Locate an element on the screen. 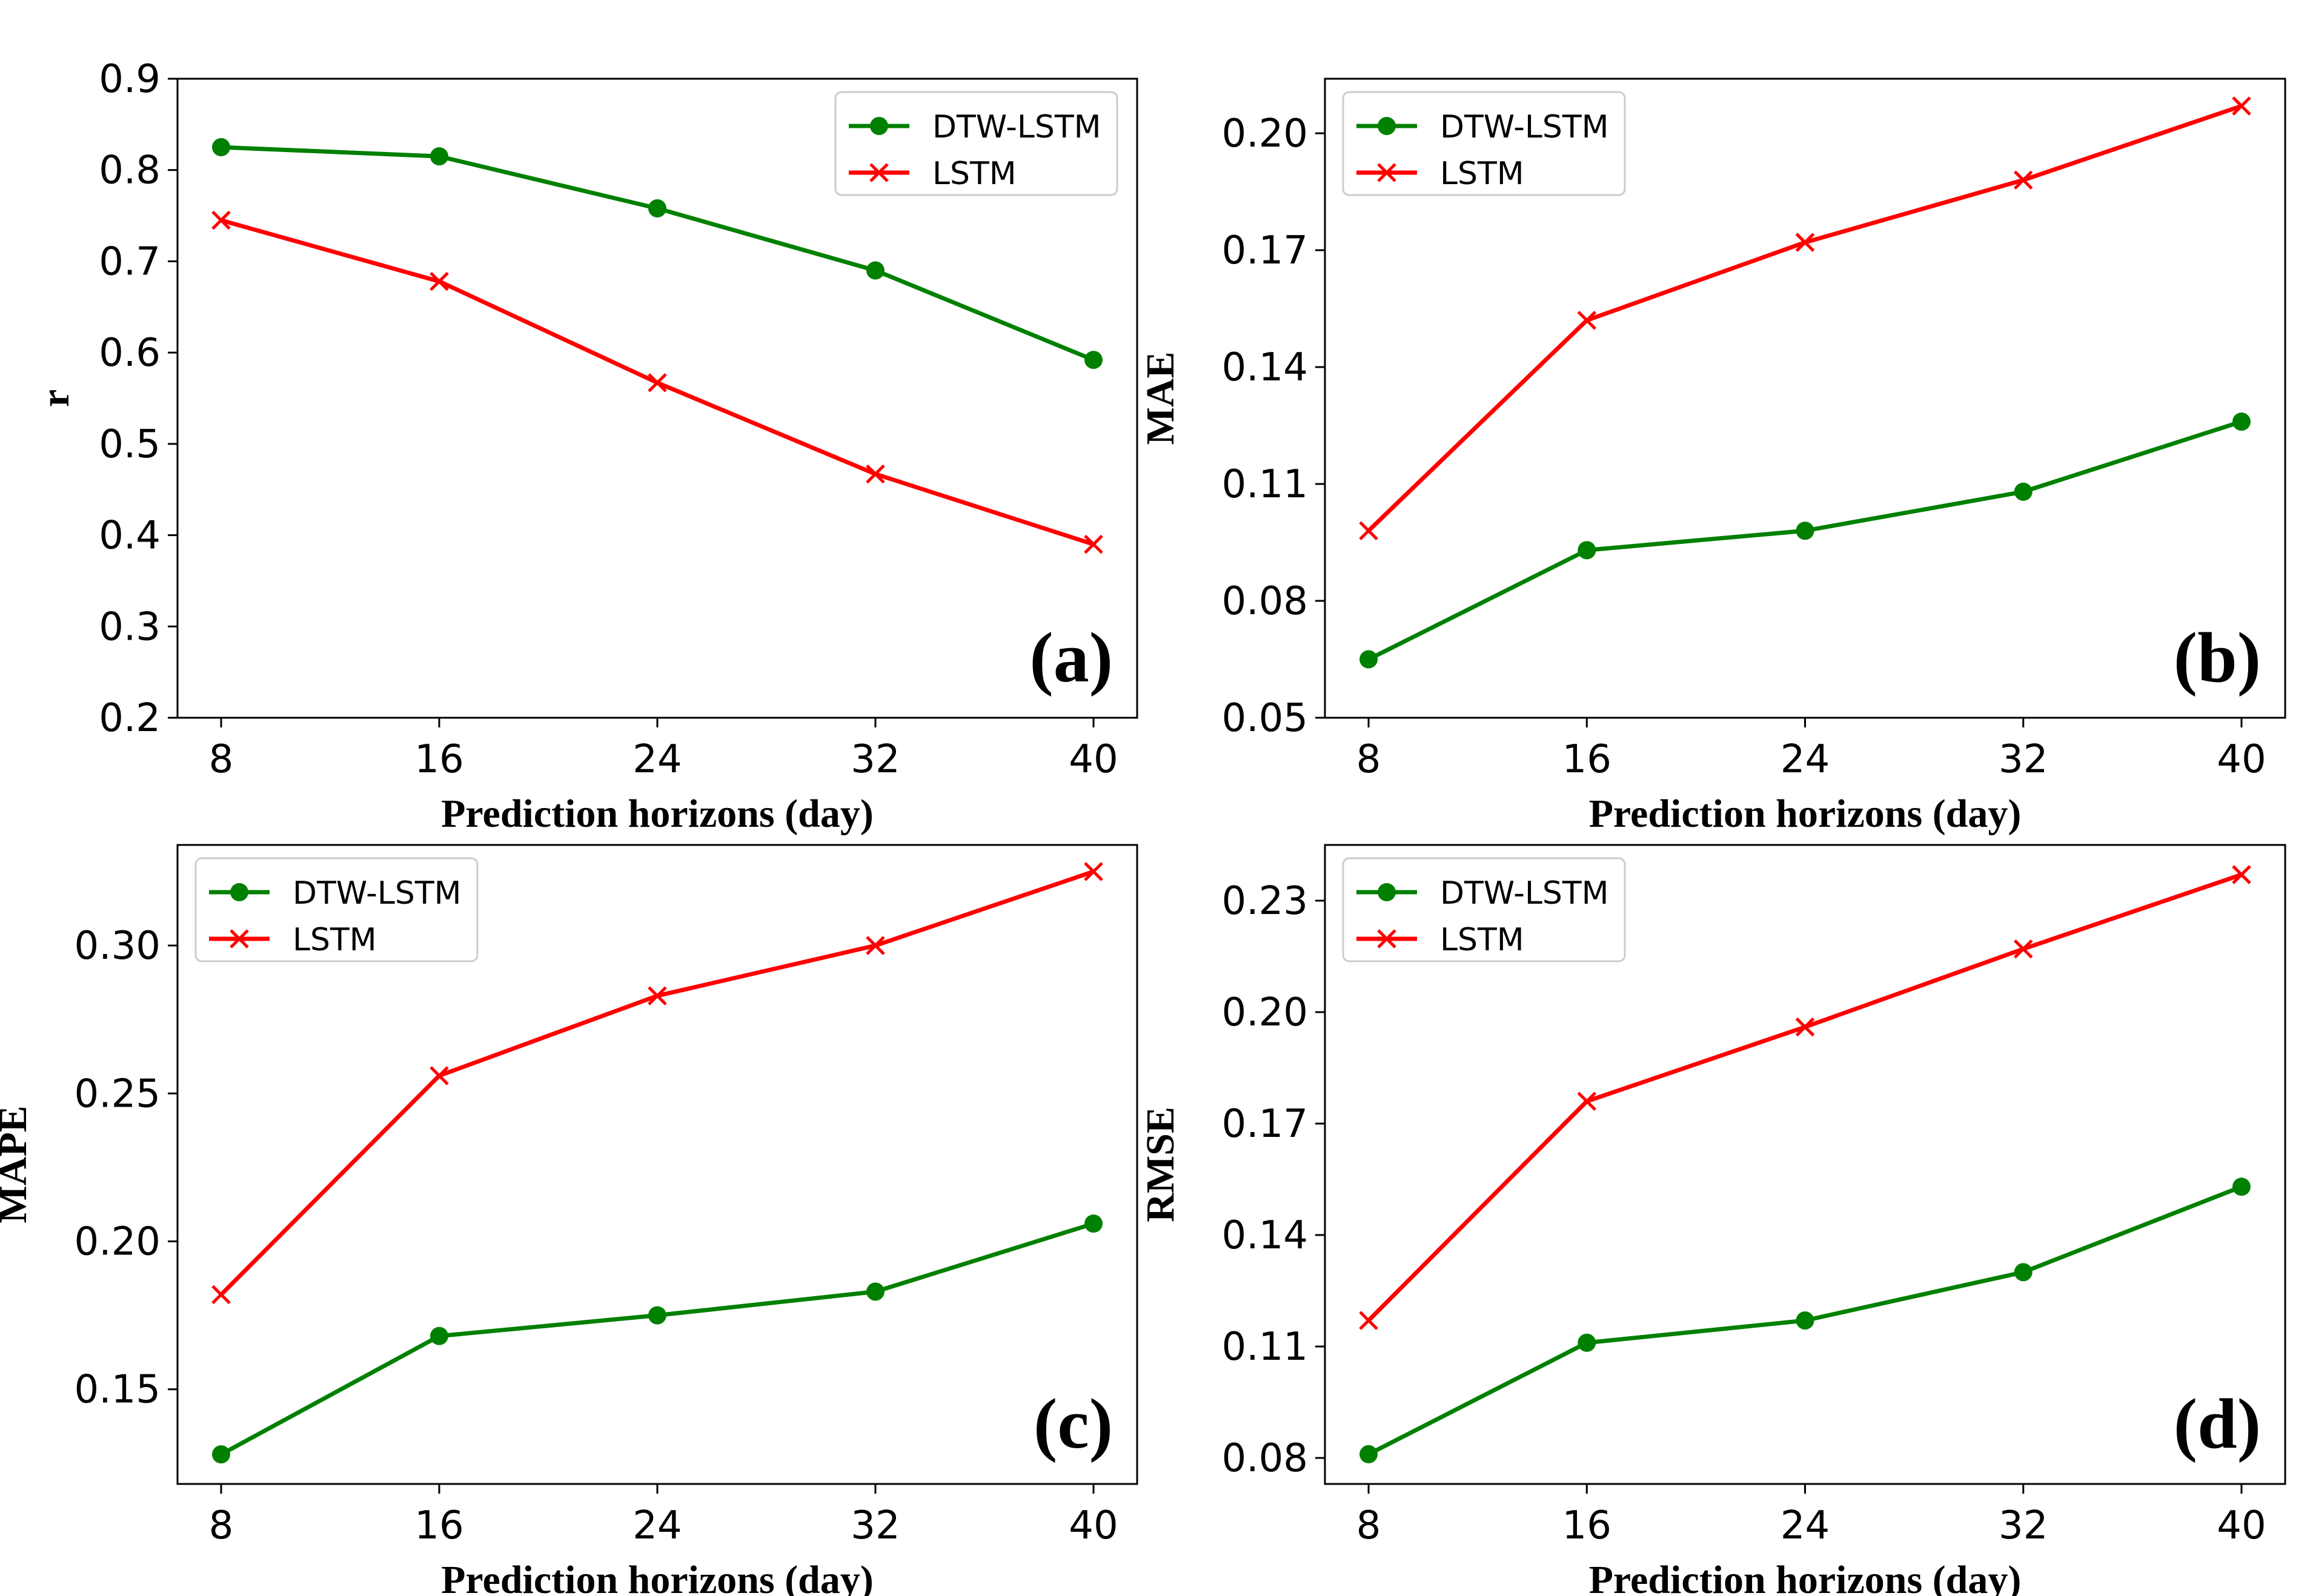 Image resolution: width=2310 pixels, height=1596 pixels. panel-label: (d) is located at coordinates (2217, 1423).